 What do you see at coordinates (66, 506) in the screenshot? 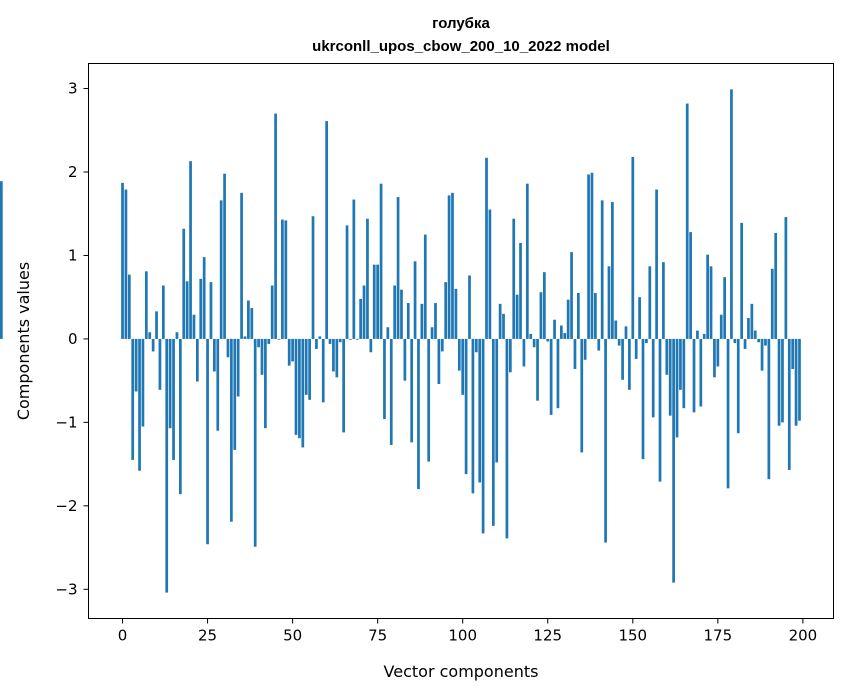
I see `y-tick-label: −2` at bounding box center [66, 506].